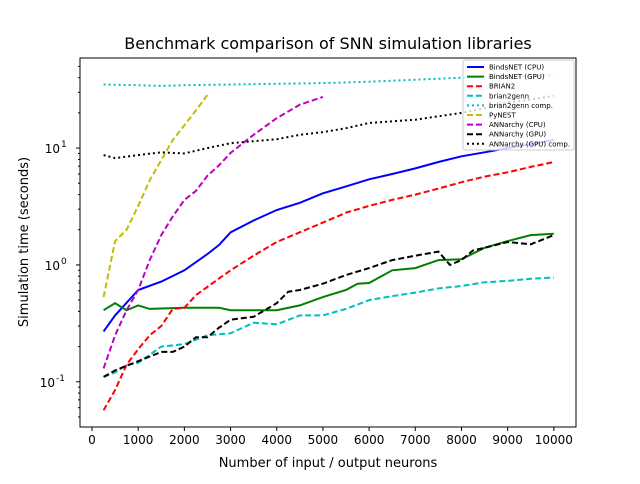 This screenshot has height=484, width=640. Describe the element at coordinates (323, 440) in the screenshot. I see `x-tick-label: 5000` at that location.